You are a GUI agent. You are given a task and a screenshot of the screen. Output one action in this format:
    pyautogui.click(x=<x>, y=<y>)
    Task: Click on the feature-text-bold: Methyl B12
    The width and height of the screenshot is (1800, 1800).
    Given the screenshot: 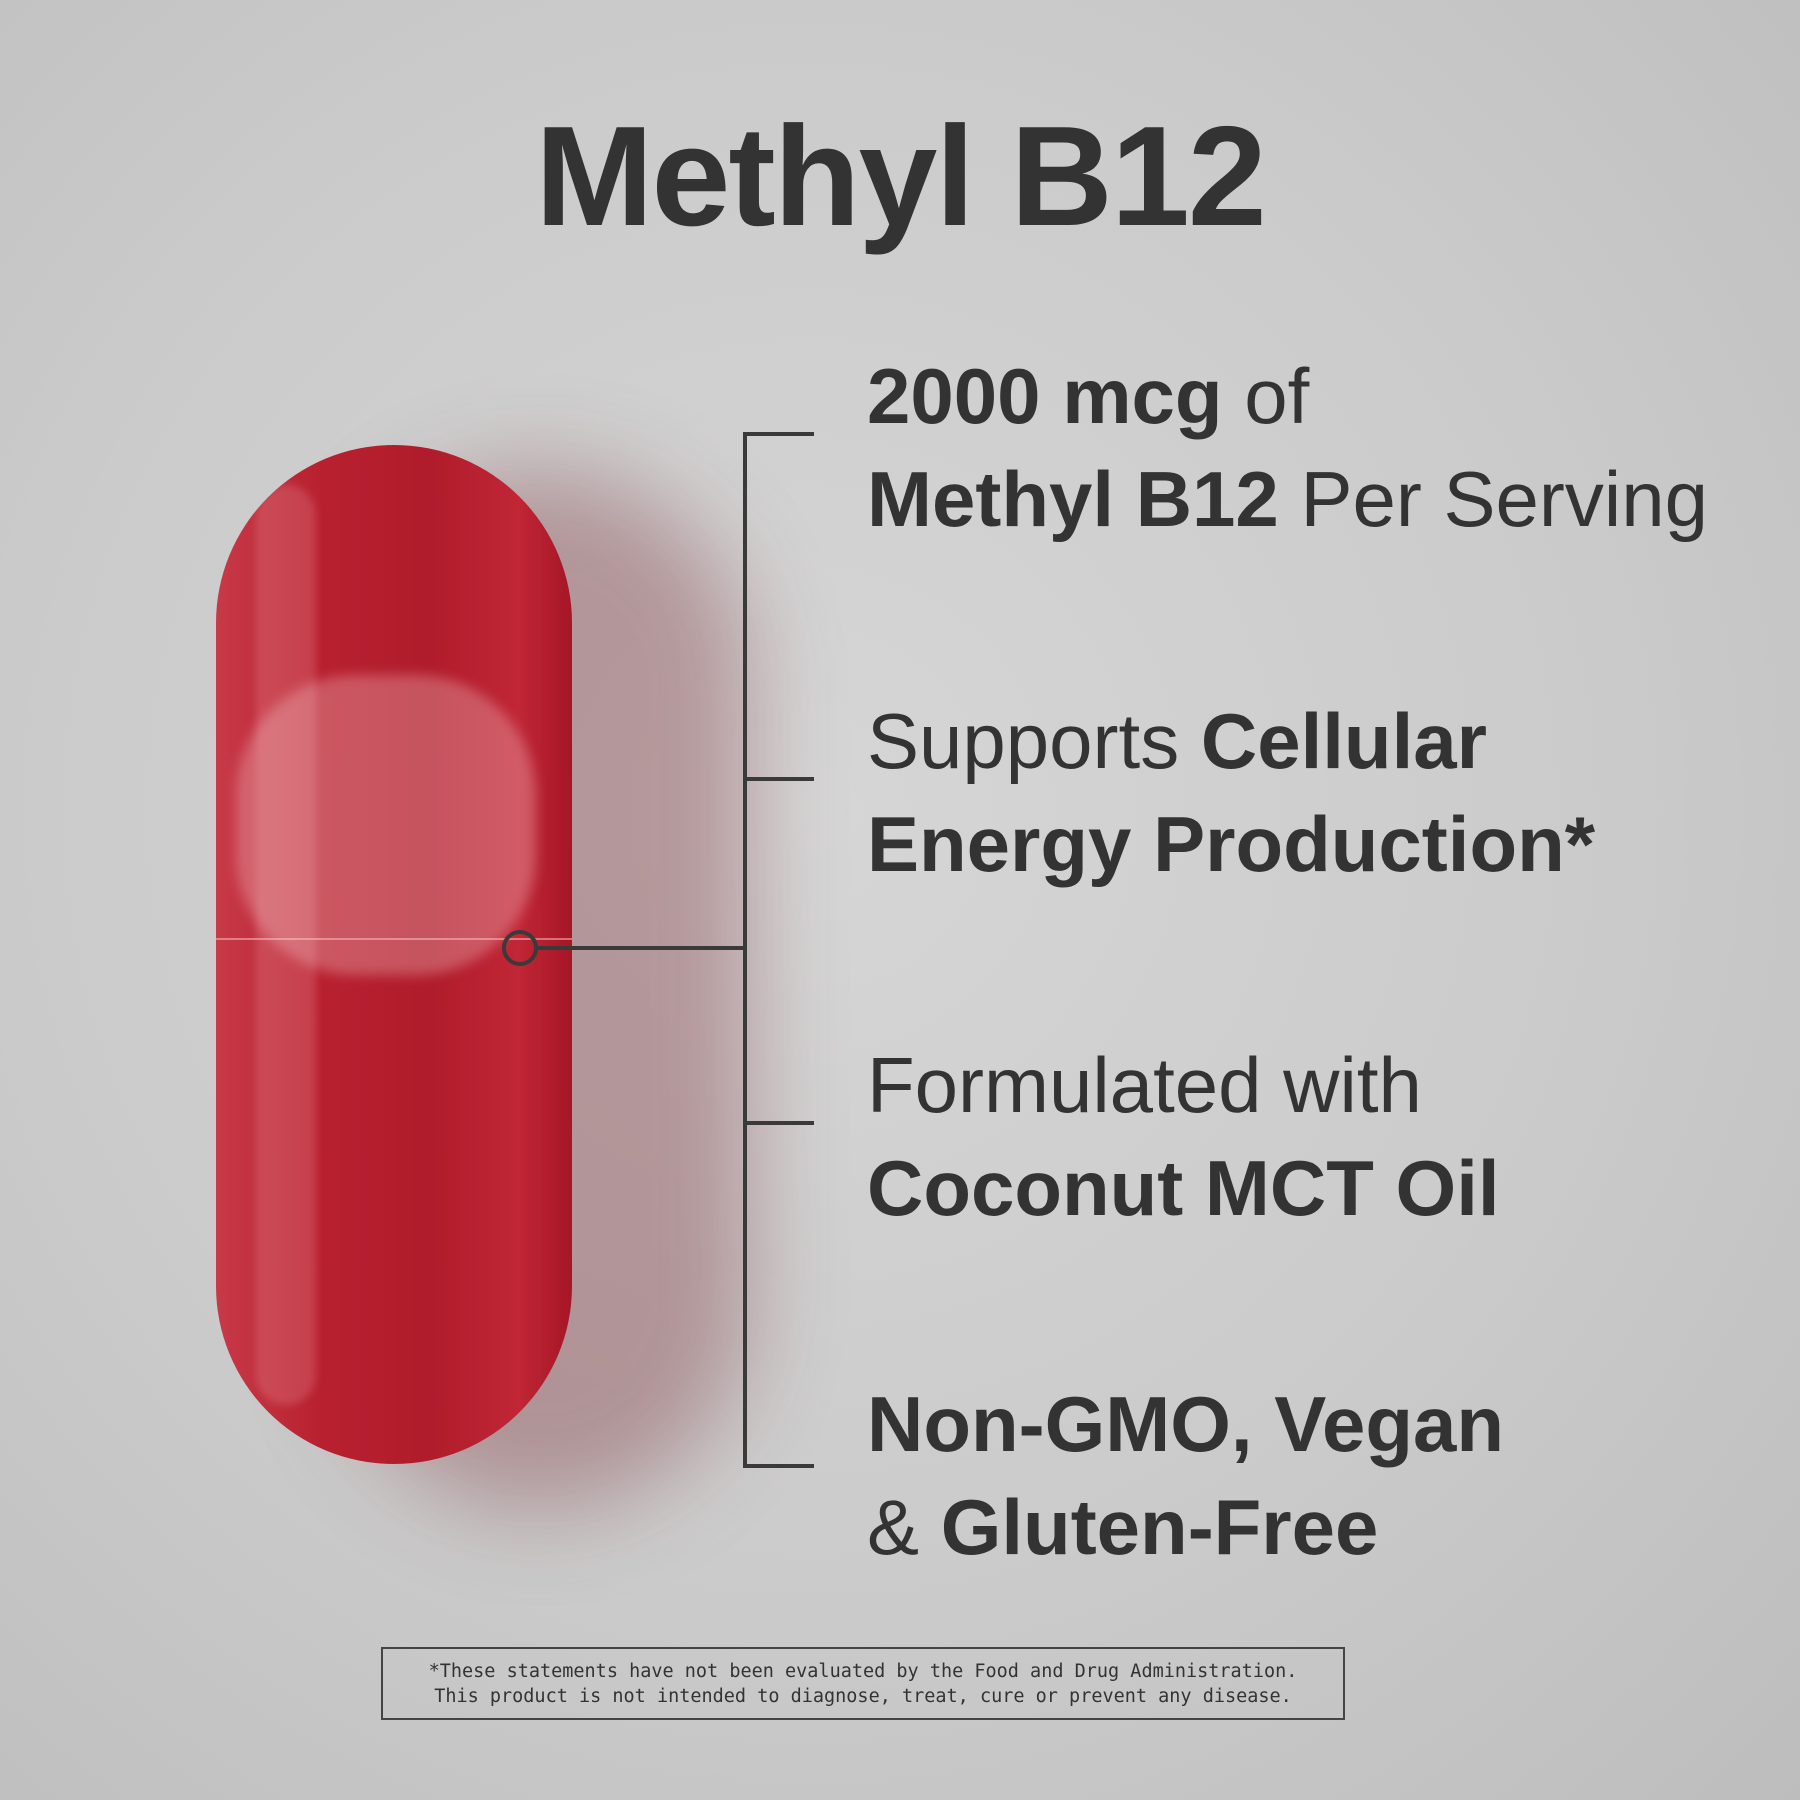 What is the action you would take?
    pyautogui.click(x=1073, y=499)
    